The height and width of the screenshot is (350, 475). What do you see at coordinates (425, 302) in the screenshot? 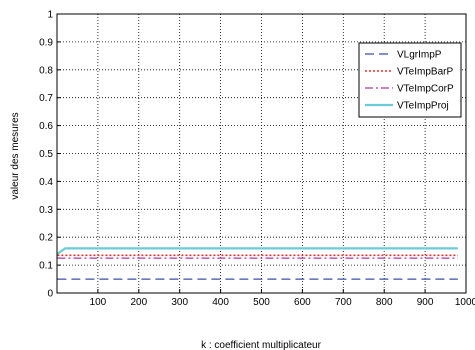
I see `x-tick-label: 900` at bounding box center [425, 302].